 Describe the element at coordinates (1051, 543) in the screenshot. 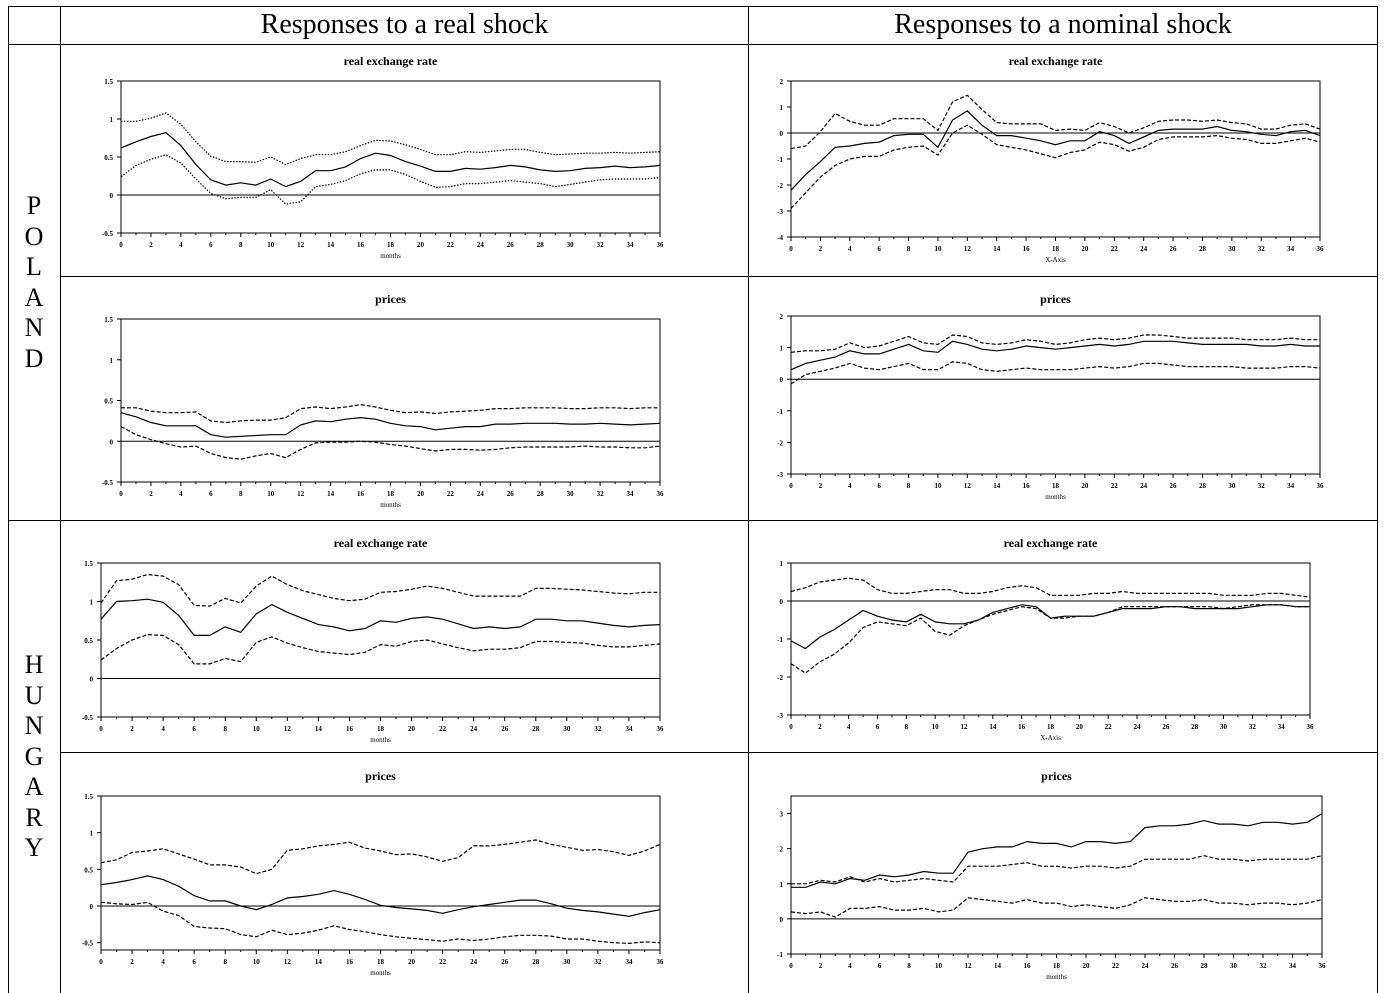

I see `chart-title: real exchange rate` at that location.